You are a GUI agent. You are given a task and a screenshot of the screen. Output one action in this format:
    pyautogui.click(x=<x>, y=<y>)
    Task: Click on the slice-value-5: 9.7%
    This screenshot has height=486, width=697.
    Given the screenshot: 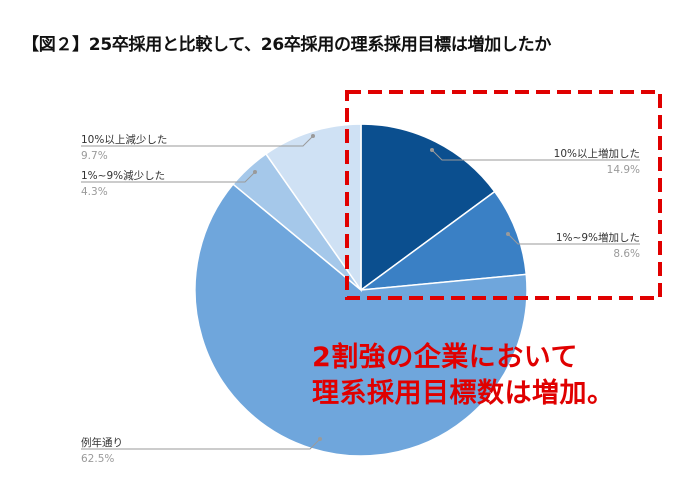 What is the action you would take?
    pyautogui.click(x=94, y=156)
    